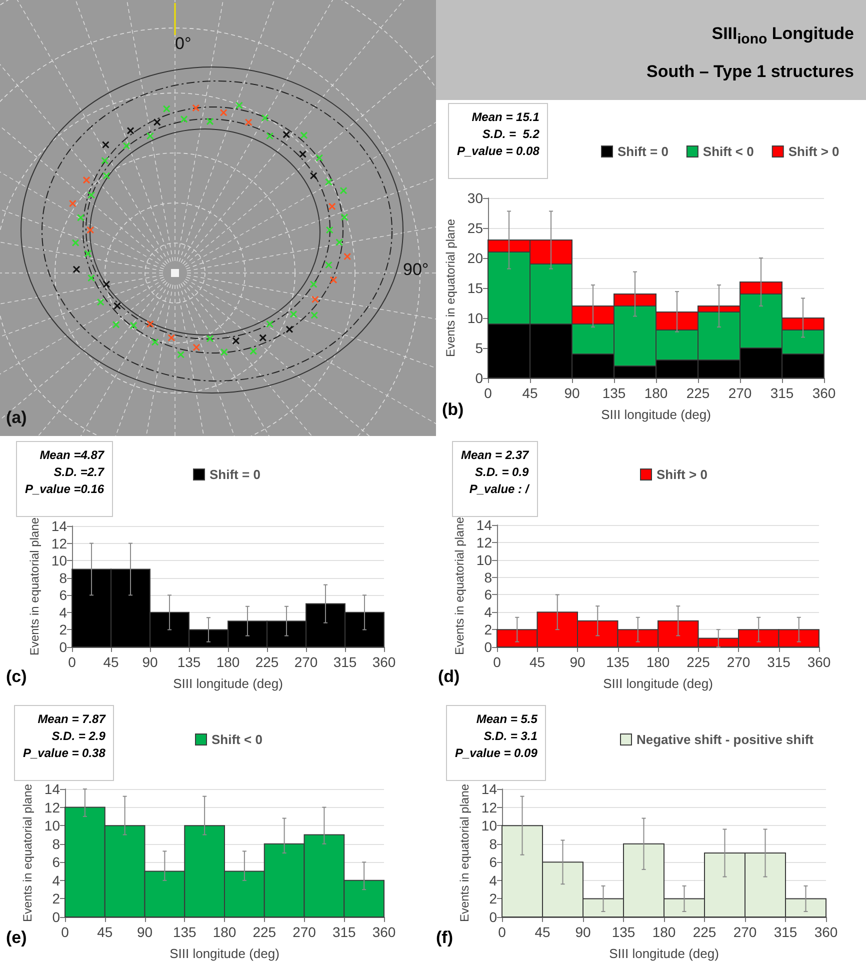 This screenshot has height=964, width=866. I want to click on text: P_value =0.16, so click(64, 489).